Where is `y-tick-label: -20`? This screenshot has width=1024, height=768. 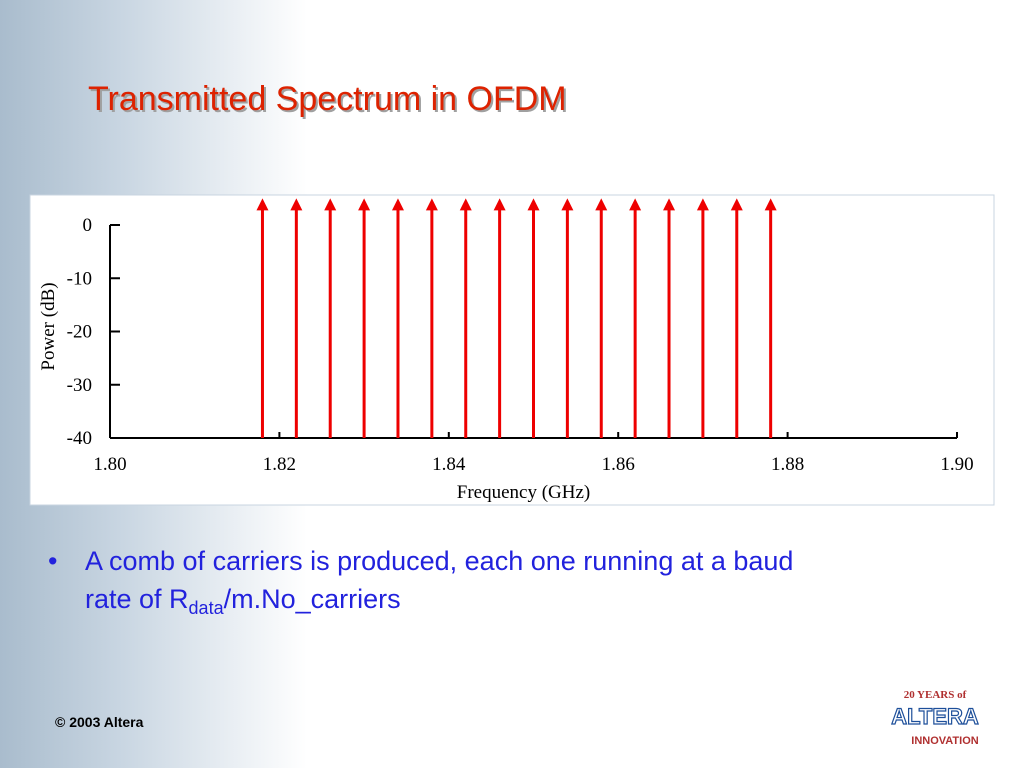 y-tick-label: -20 is located at coordinates (79, 332).